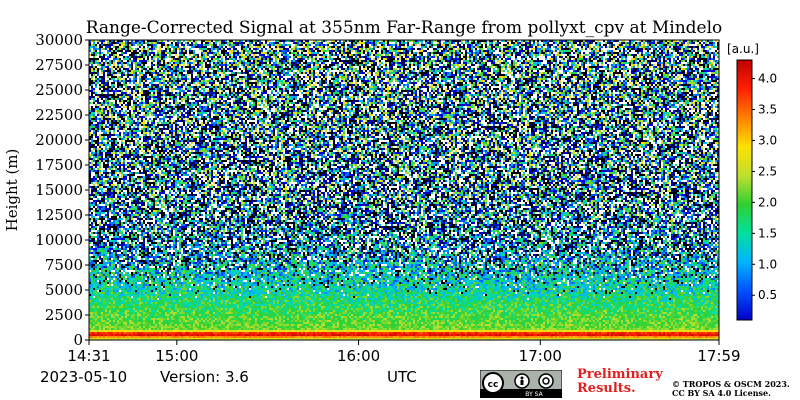 The height and width of the screenshot is (400, 800). What do you see at coordinates (404, 352) in the screenshot?
I see `x-axis: 14:31 15:00 16:00 17:00 17:59` at bounding box center [404, 352].